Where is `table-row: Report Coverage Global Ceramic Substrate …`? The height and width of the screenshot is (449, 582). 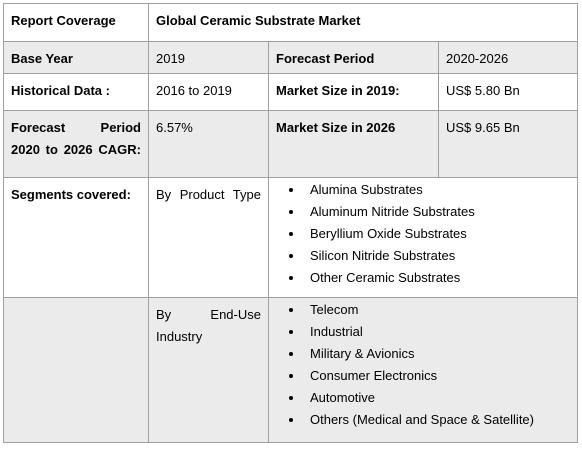 table-row: Report Coverage Global Ceramic Substrate … is located at coordinates (290, 22).